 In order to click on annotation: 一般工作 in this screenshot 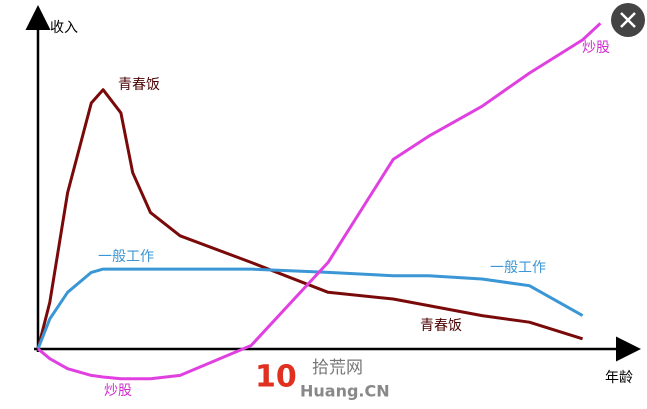, I will do `click(518, 268)`.